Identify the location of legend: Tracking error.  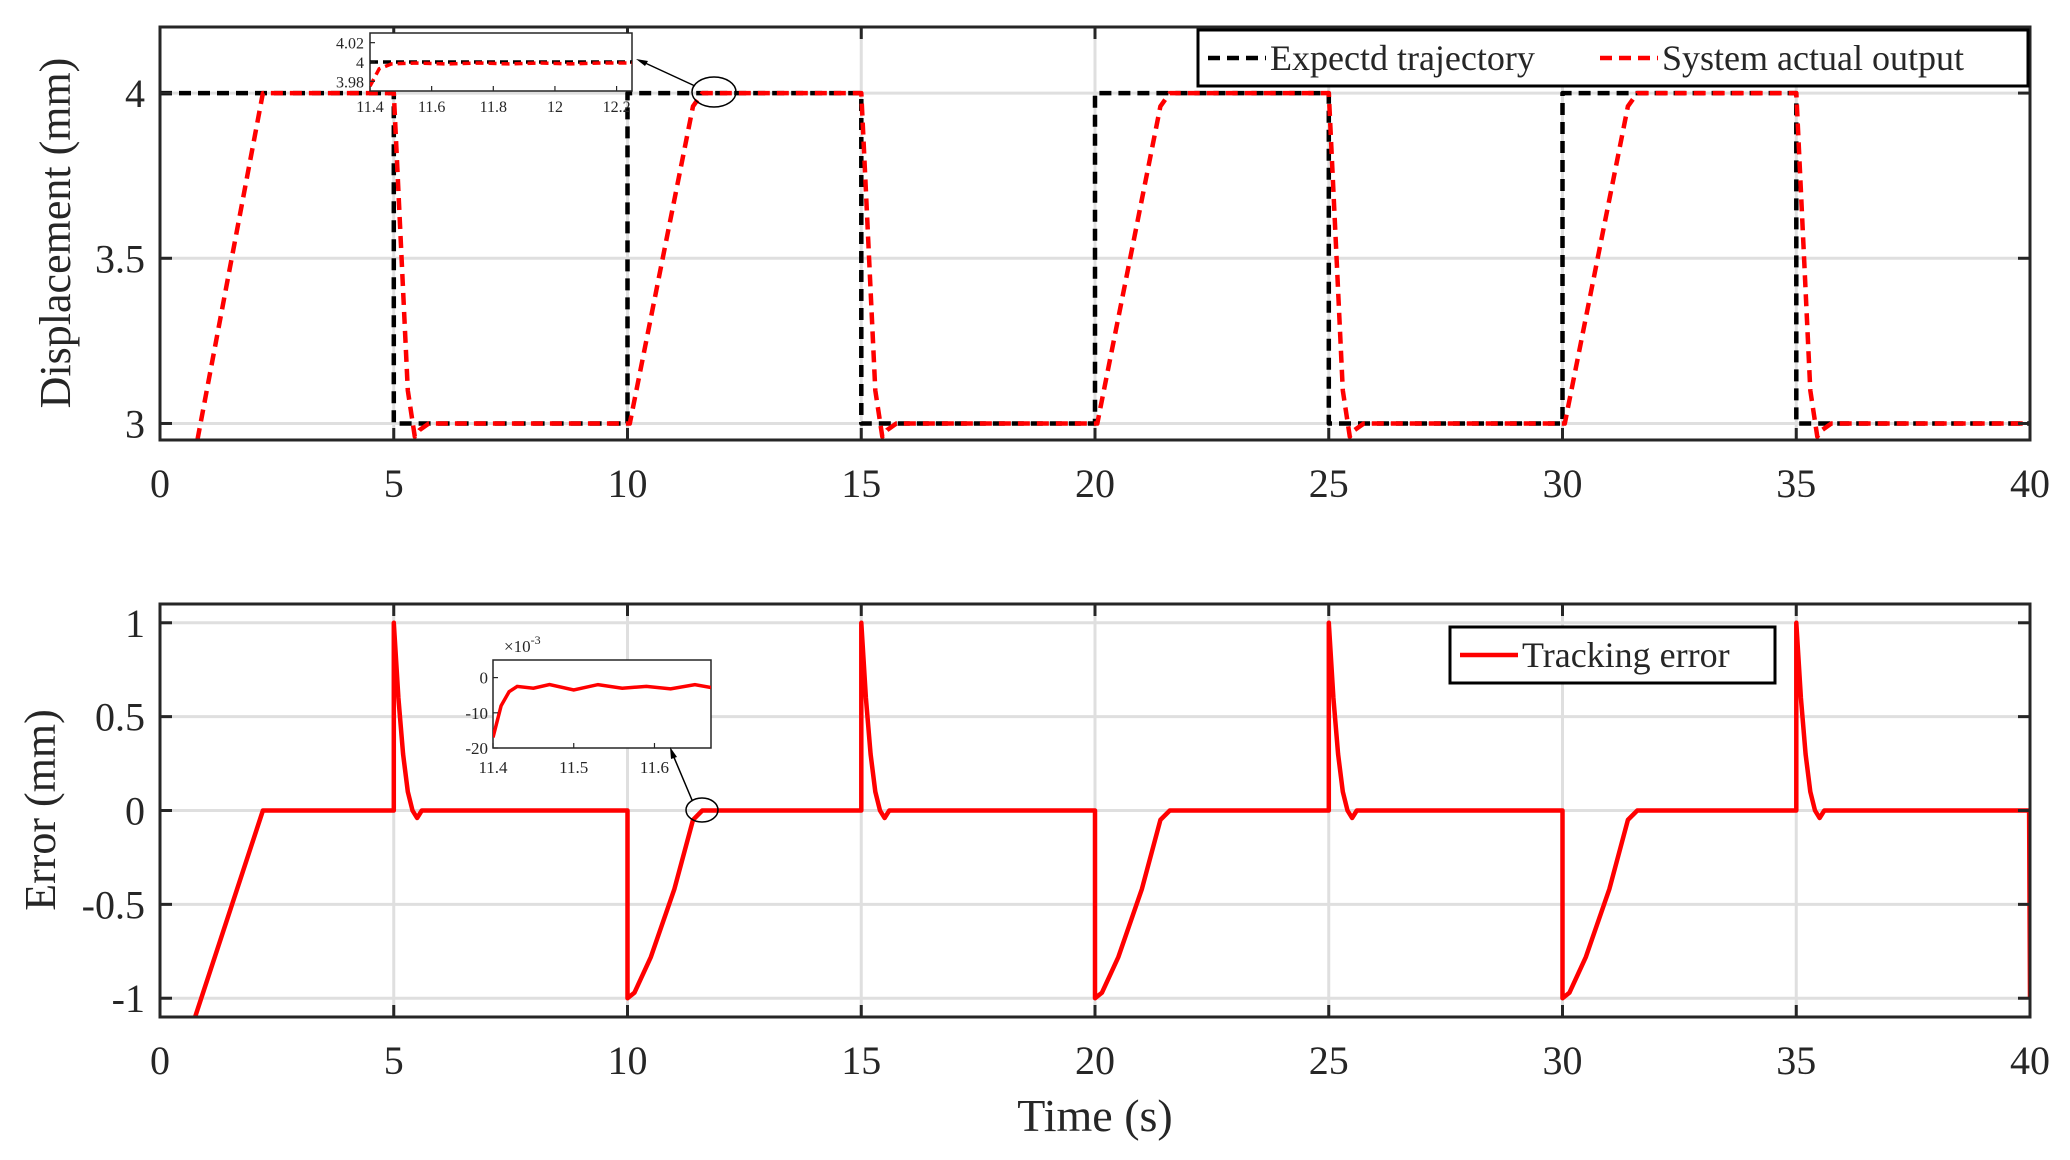
(1612, 655).